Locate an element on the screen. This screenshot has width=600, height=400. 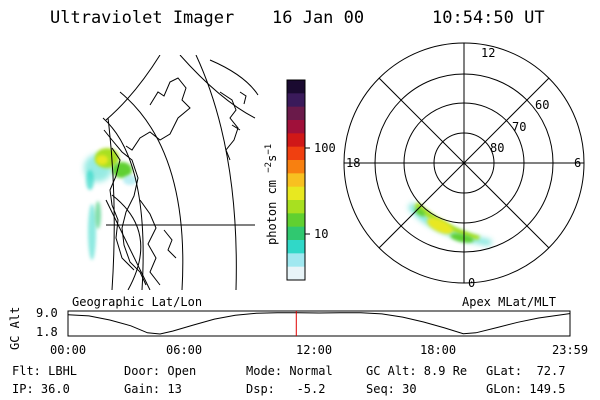
timeline-x-tick-4: 23:59 is located at coordinates (570, 350).